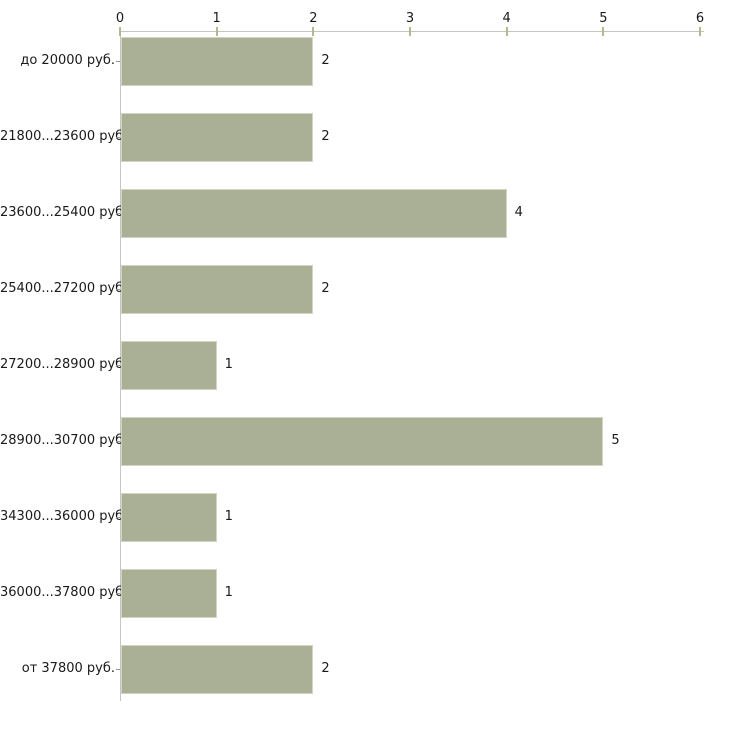  I want to click on category-label: от 37800 руб., so click(68, 668).